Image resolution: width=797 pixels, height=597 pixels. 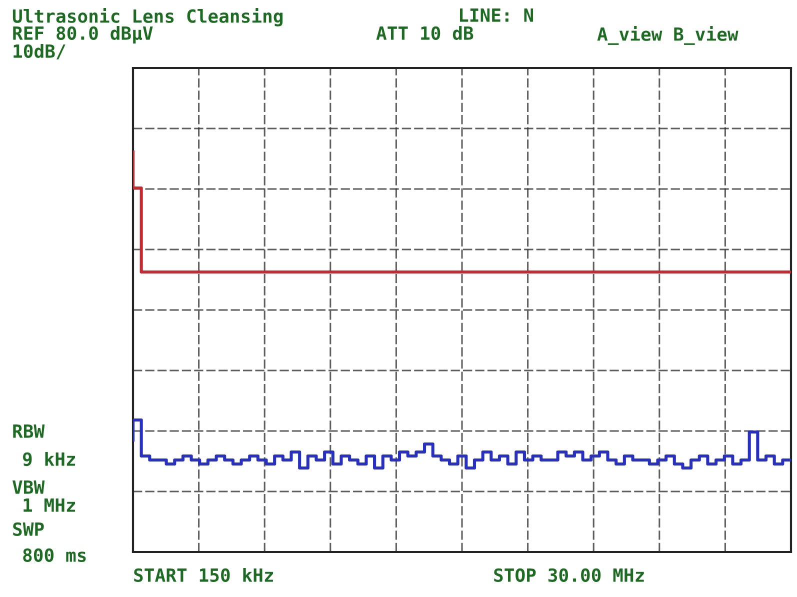 What do you see at coordinates (29, 431) in the screenshot?
I see `text: RBW` at bounding box center [29, 431].